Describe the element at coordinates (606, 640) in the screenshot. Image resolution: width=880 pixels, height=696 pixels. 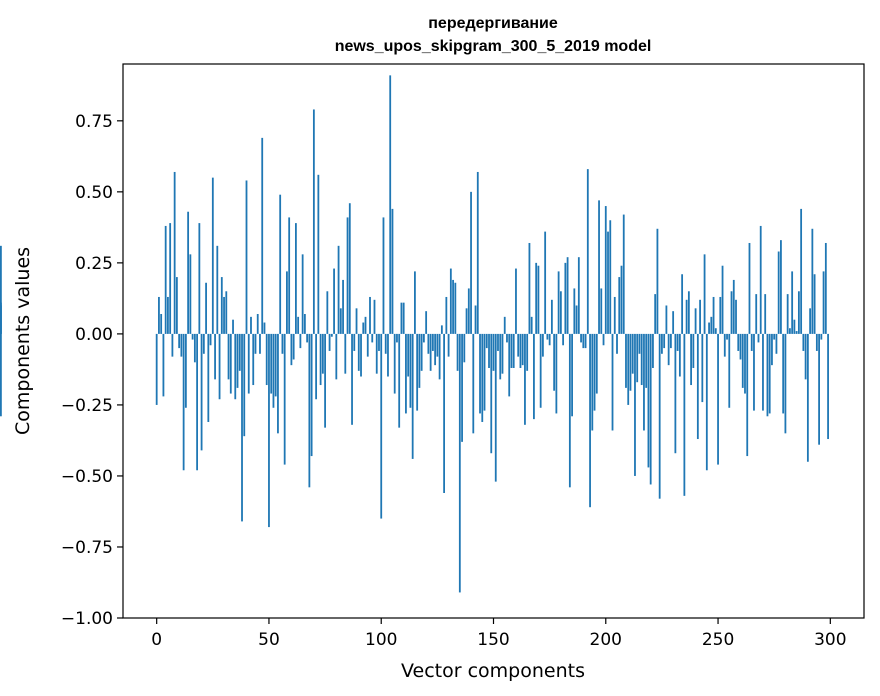
I see `x-tick-label: 200` at that location.